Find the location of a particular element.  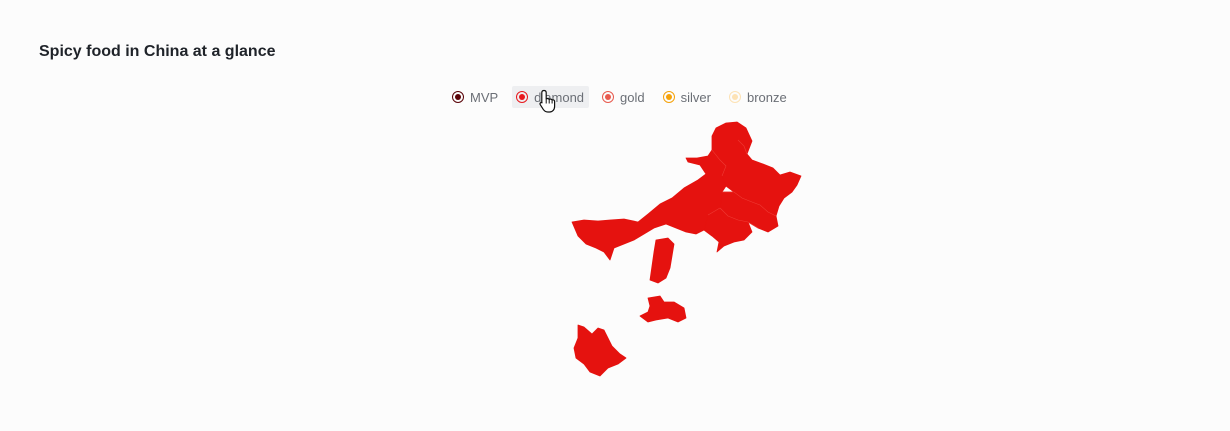

legend-label: gold is located at coordinates (632, 97).